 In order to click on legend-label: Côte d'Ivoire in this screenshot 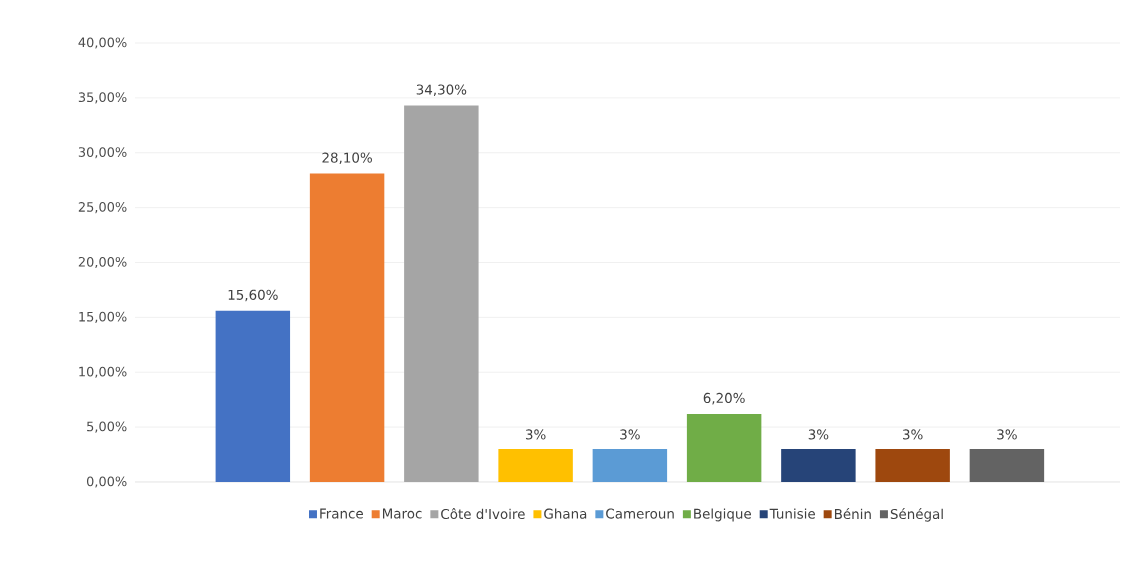, I will do `click(483, 514)`.